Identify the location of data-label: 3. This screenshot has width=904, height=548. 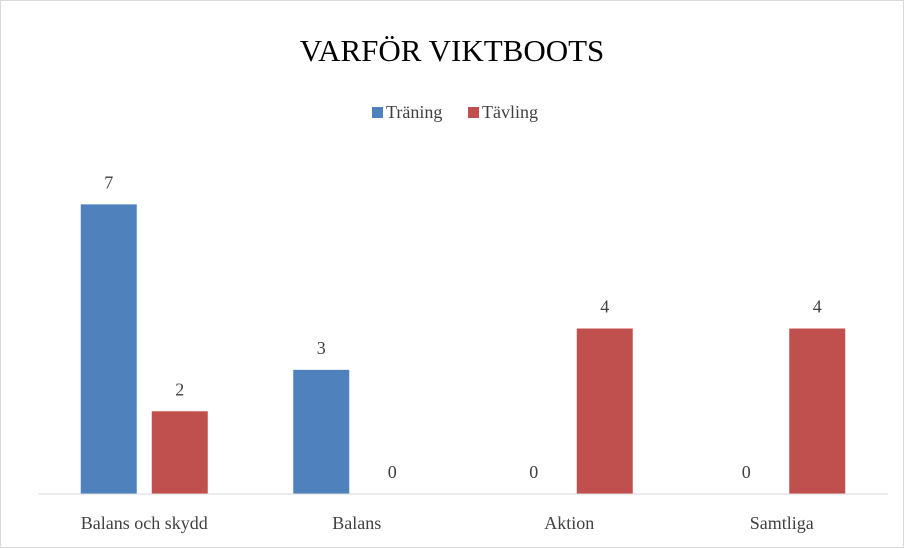
(321, 348).